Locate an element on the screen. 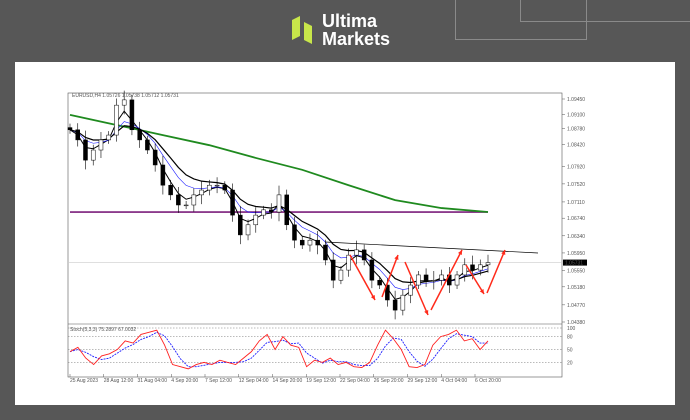  brand-name-line2: Markets is located at coordinates (356, 39).